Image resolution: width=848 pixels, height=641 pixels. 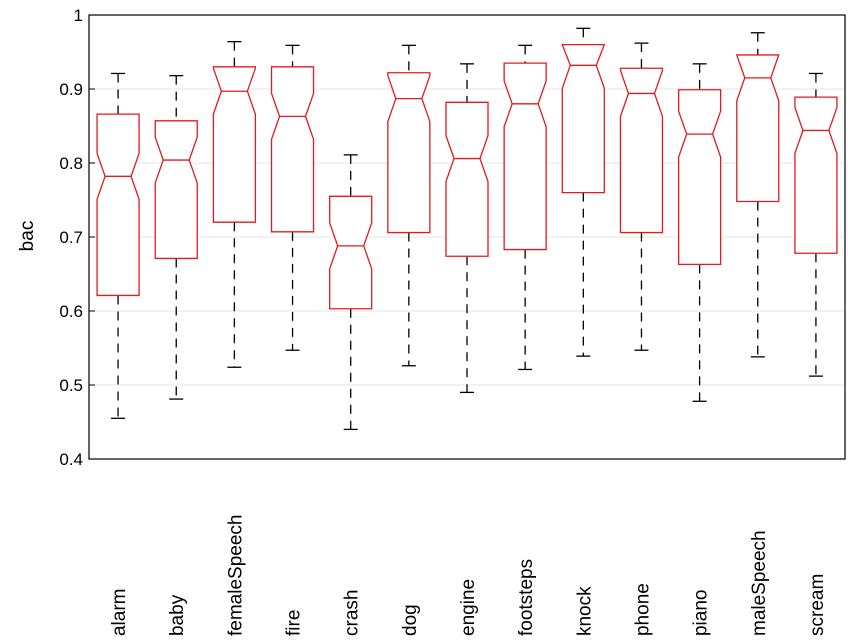 I want to click on x-category-label: alarm, so click(x=119, y=612).